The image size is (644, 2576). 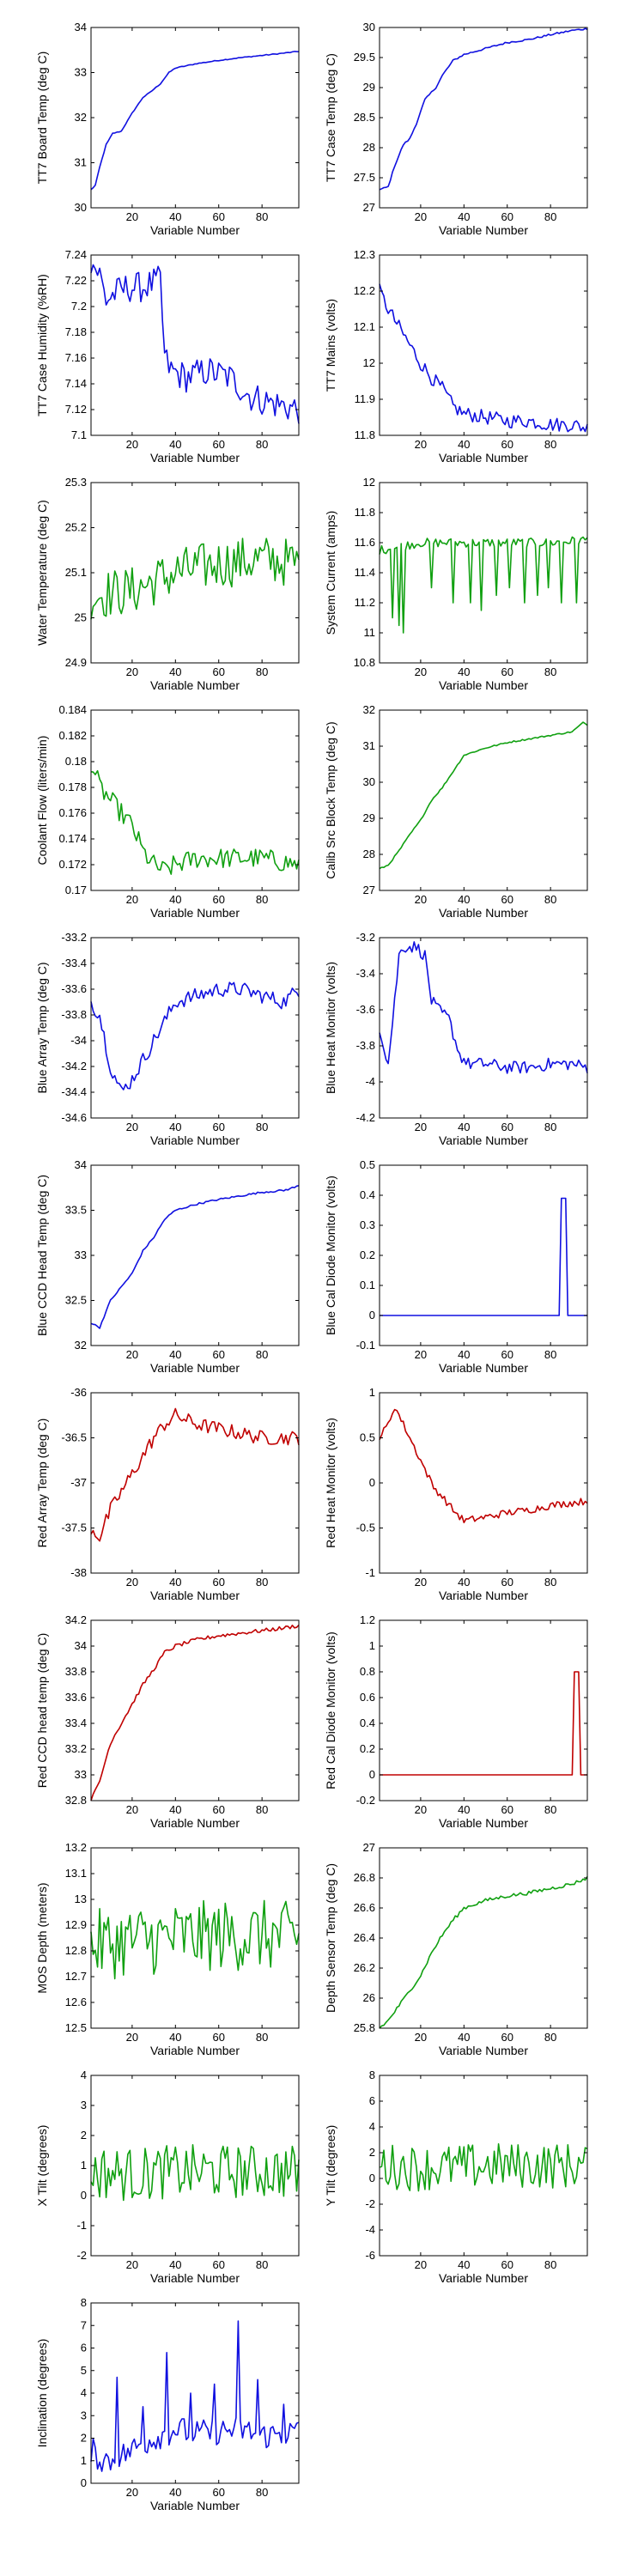 What do you see at coordinates (365, 117) in the screenshot?
I see `y-tick-label: 28.5` at bounding box center [365, 117].